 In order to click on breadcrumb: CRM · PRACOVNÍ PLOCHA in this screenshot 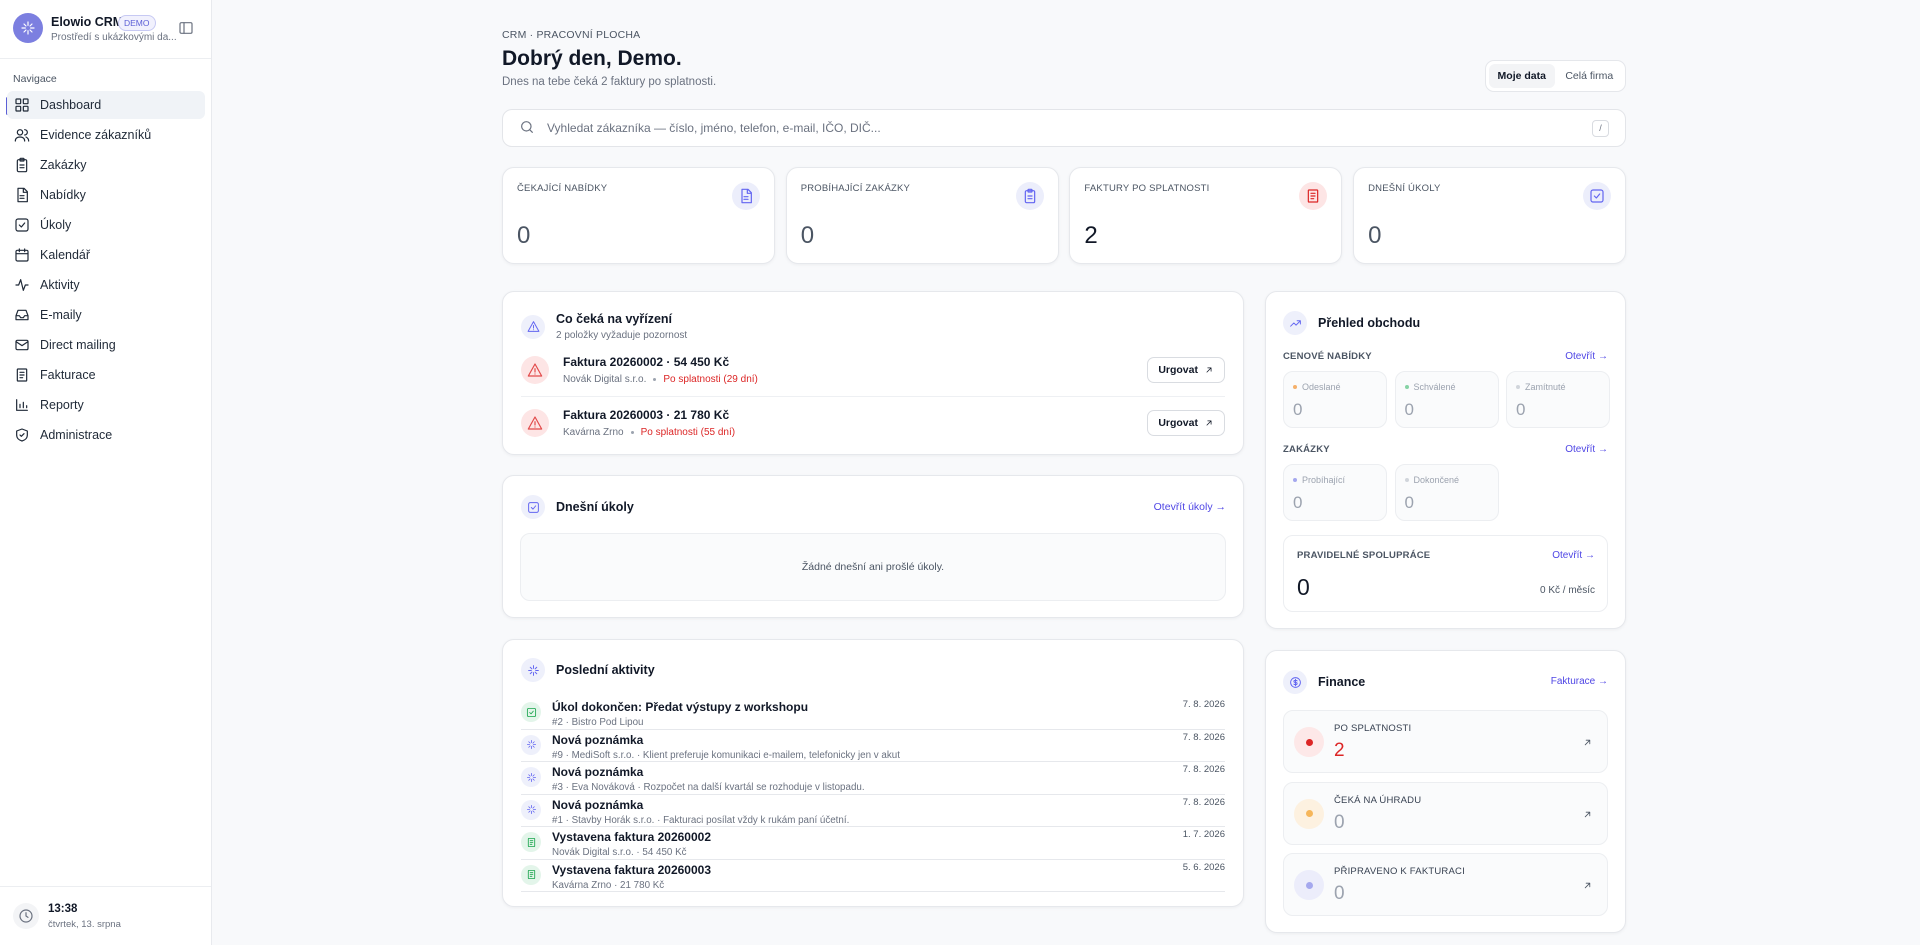, I will do `click(571, 35)`.